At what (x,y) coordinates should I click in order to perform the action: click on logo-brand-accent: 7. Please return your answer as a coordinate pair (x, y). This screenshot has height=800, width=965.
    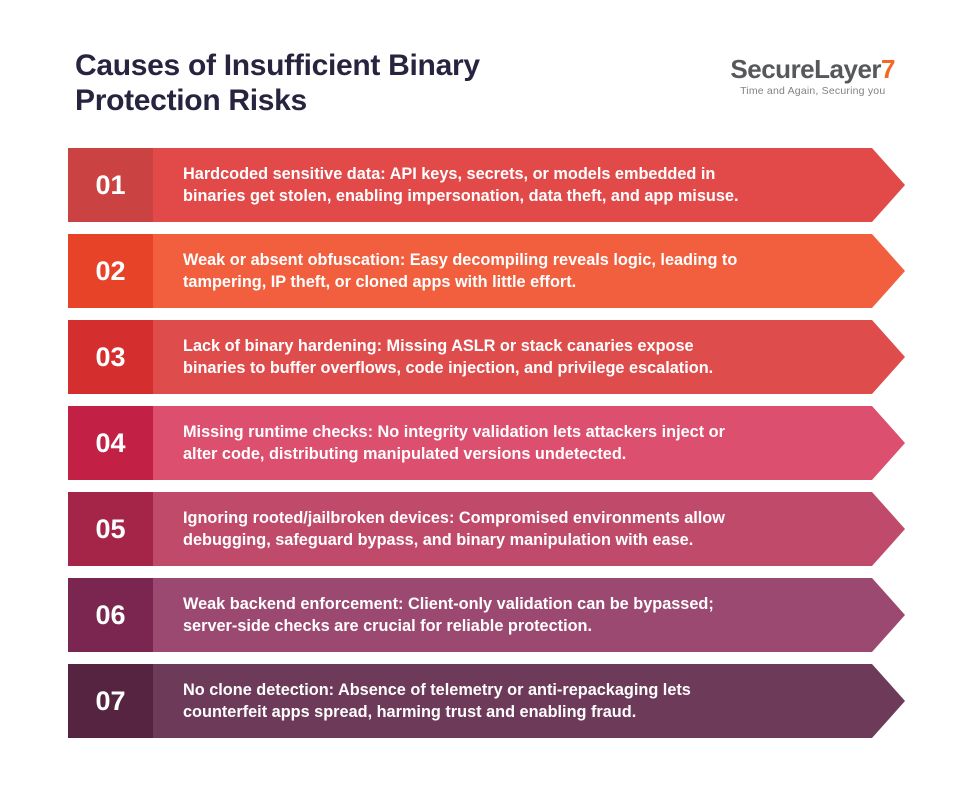
    Looking at the image, I should click on (888, 69).